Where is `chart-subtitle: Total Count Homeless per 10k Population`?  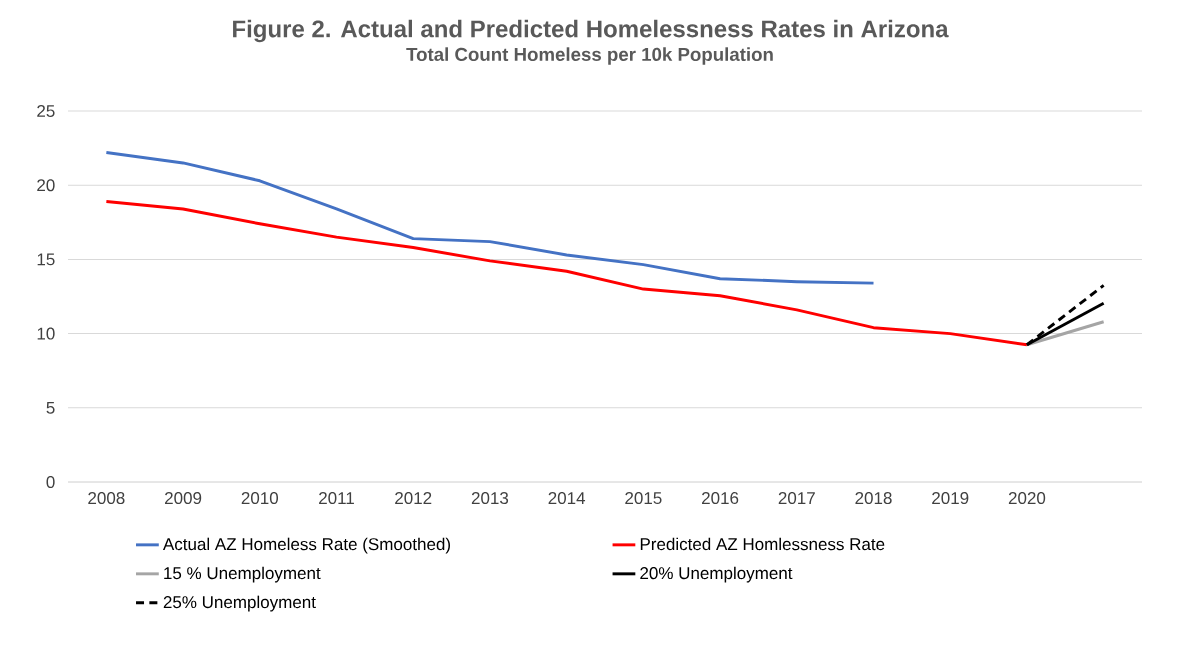
chart-subtitle: Total Count Homeless per 10k Population is located at coordinates (589, 56).